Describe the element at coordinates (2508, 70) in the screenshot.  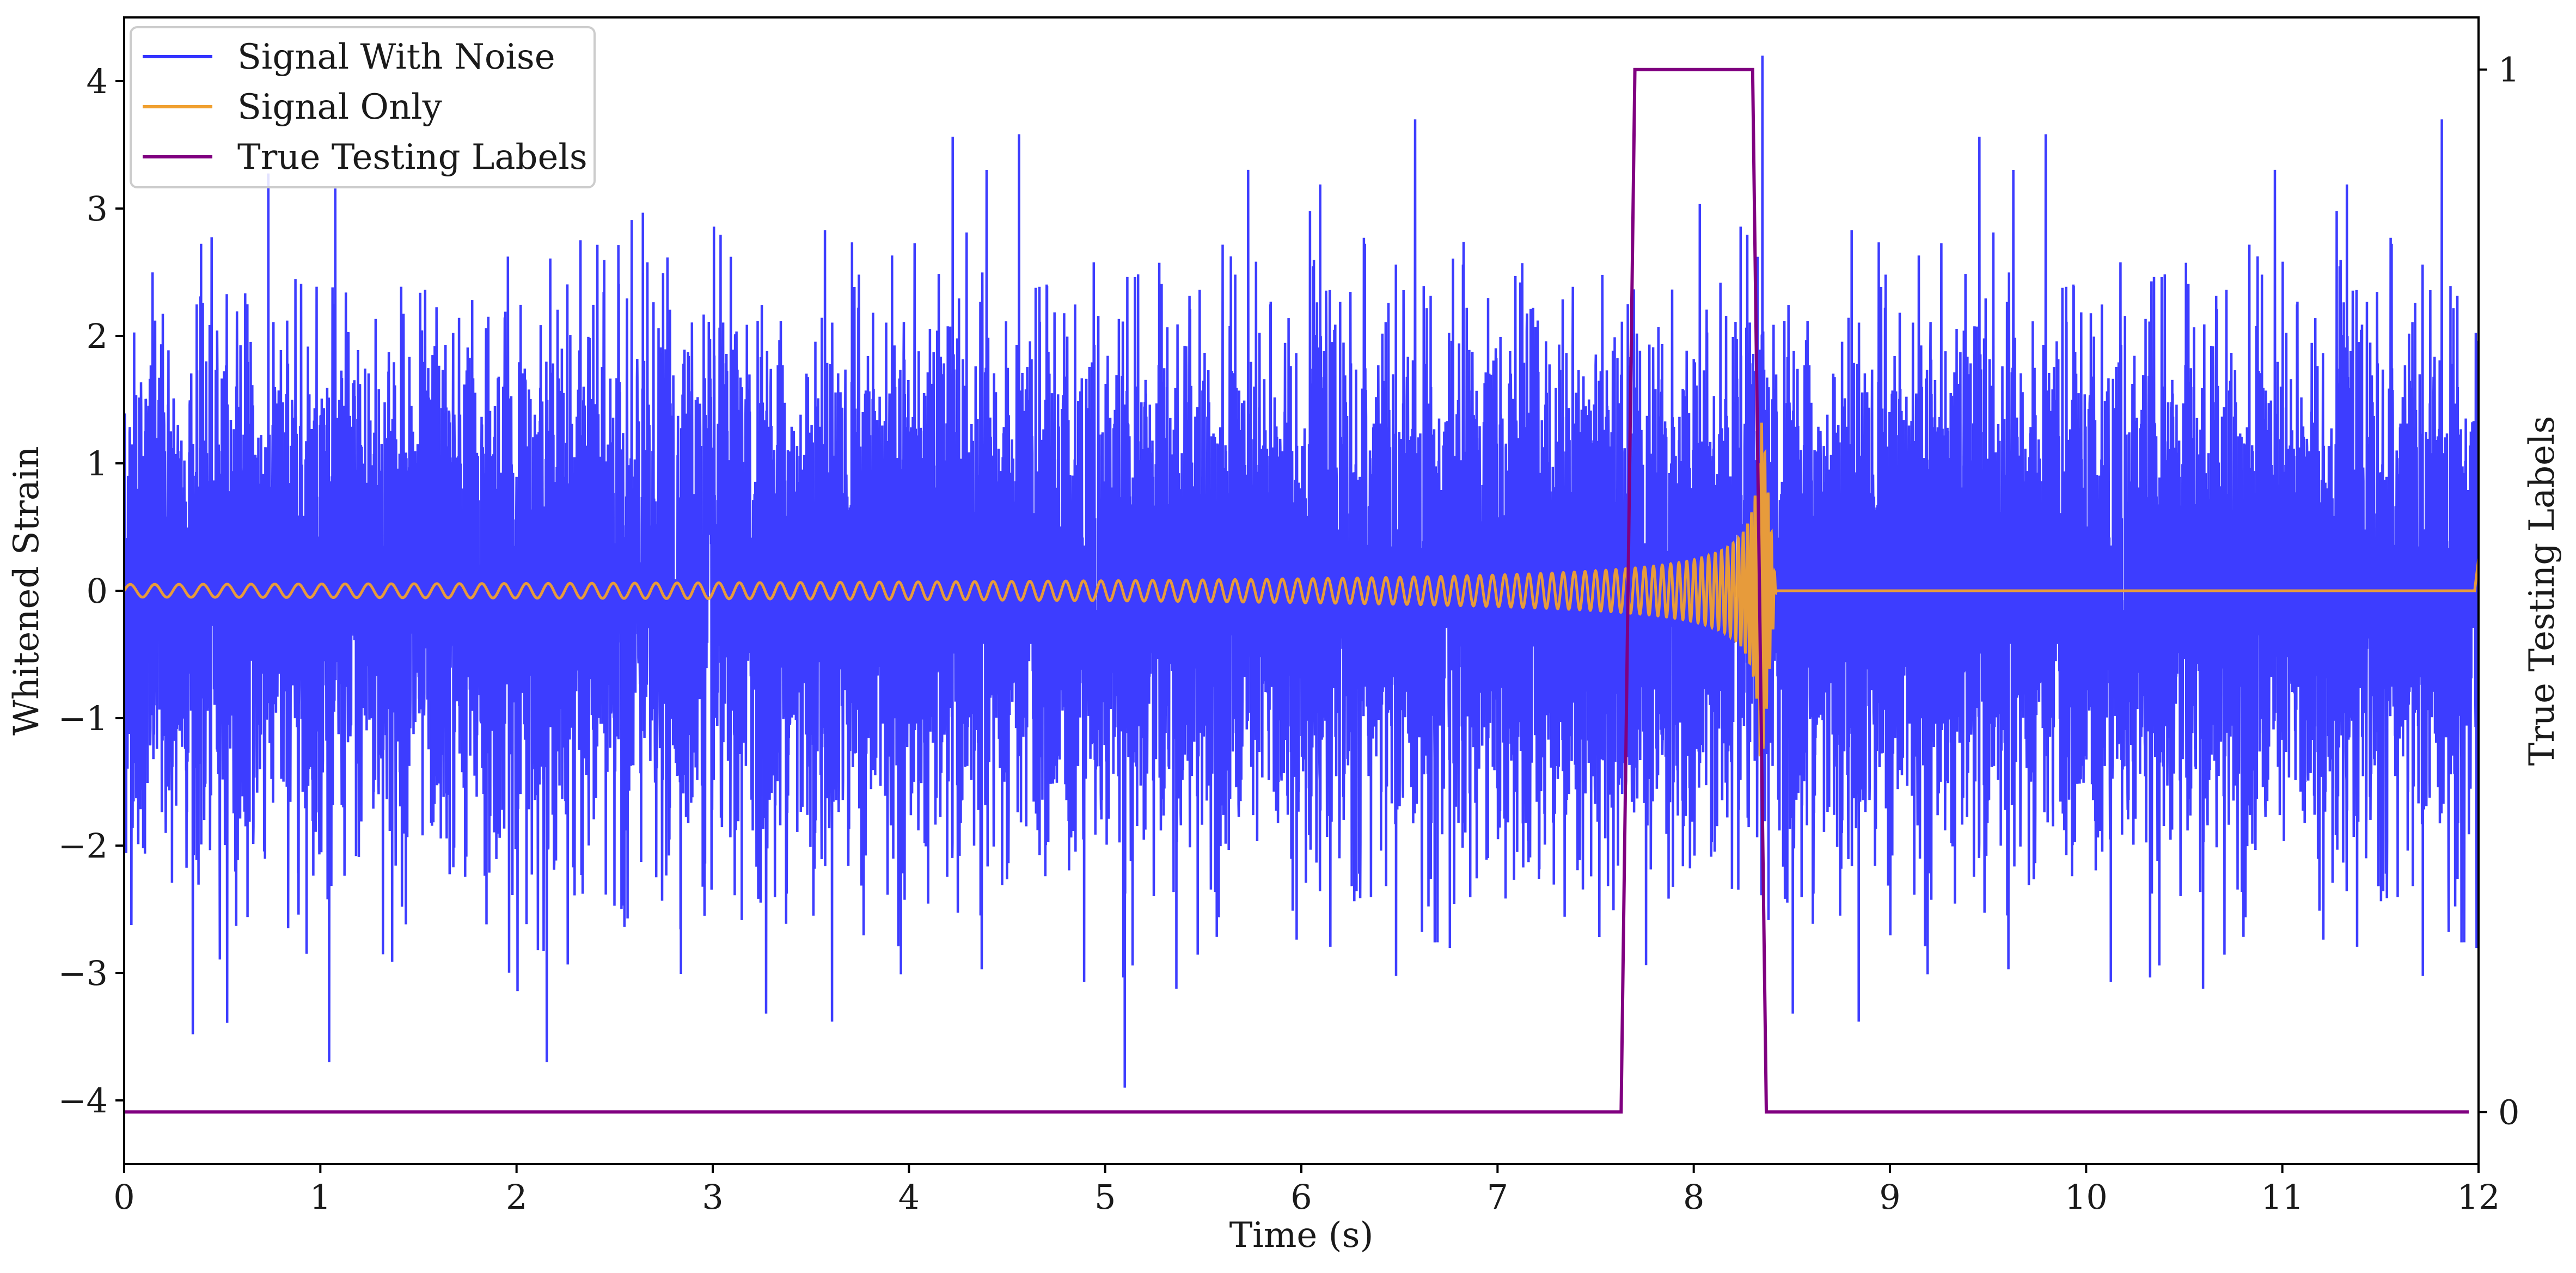
I see `y-right-tick-label: 1` at that location.